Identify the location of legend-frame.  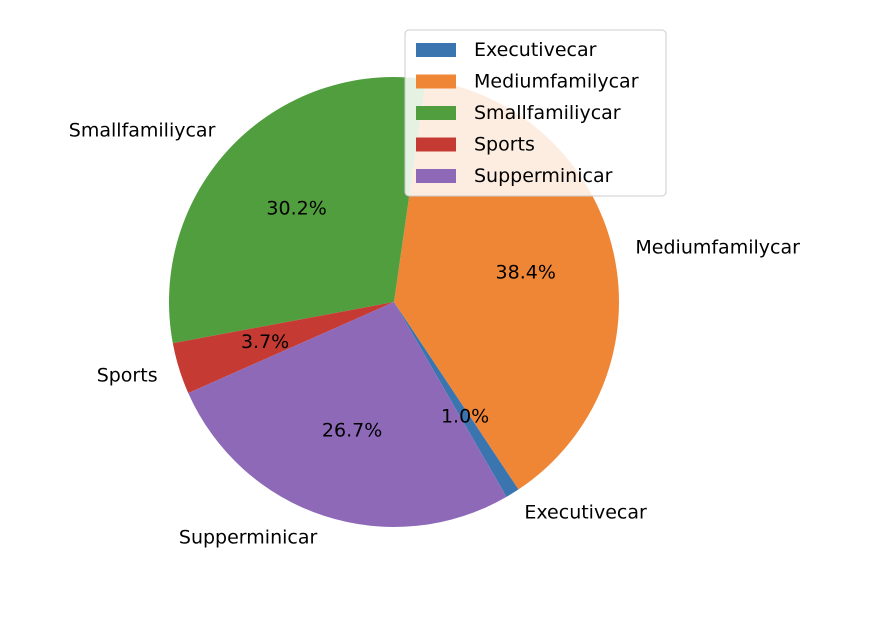
(535, 113).